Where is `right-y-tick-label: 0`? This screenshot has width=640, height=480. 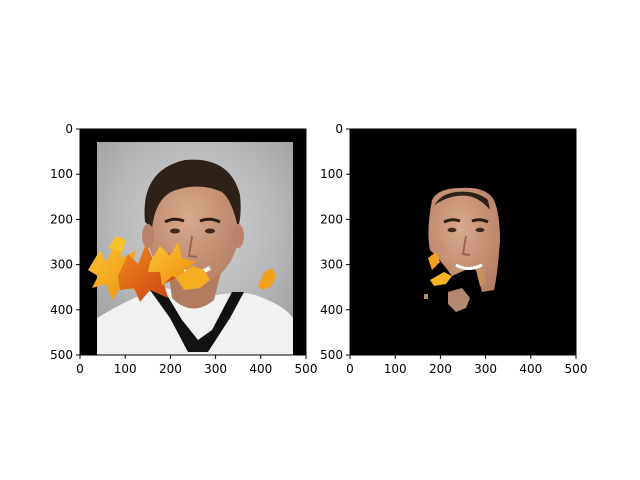
right-y-tick-label: 0 is located at coordinates (339, 129).